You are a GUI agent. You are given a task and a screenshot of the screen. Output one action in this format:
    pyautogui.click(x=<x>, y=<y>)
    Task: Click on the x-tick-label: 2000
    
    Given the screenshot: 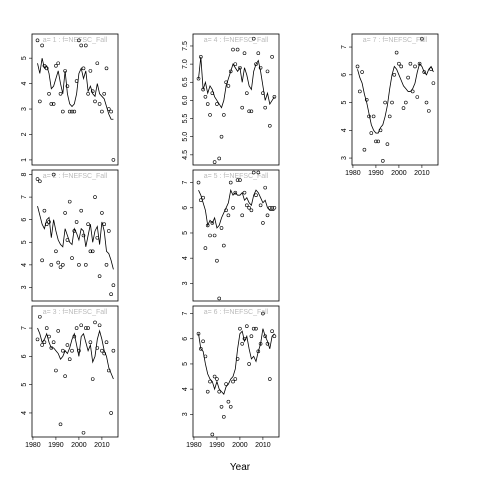 What is the action you would take?
    pyautogui.click(x=79, y=445)
    